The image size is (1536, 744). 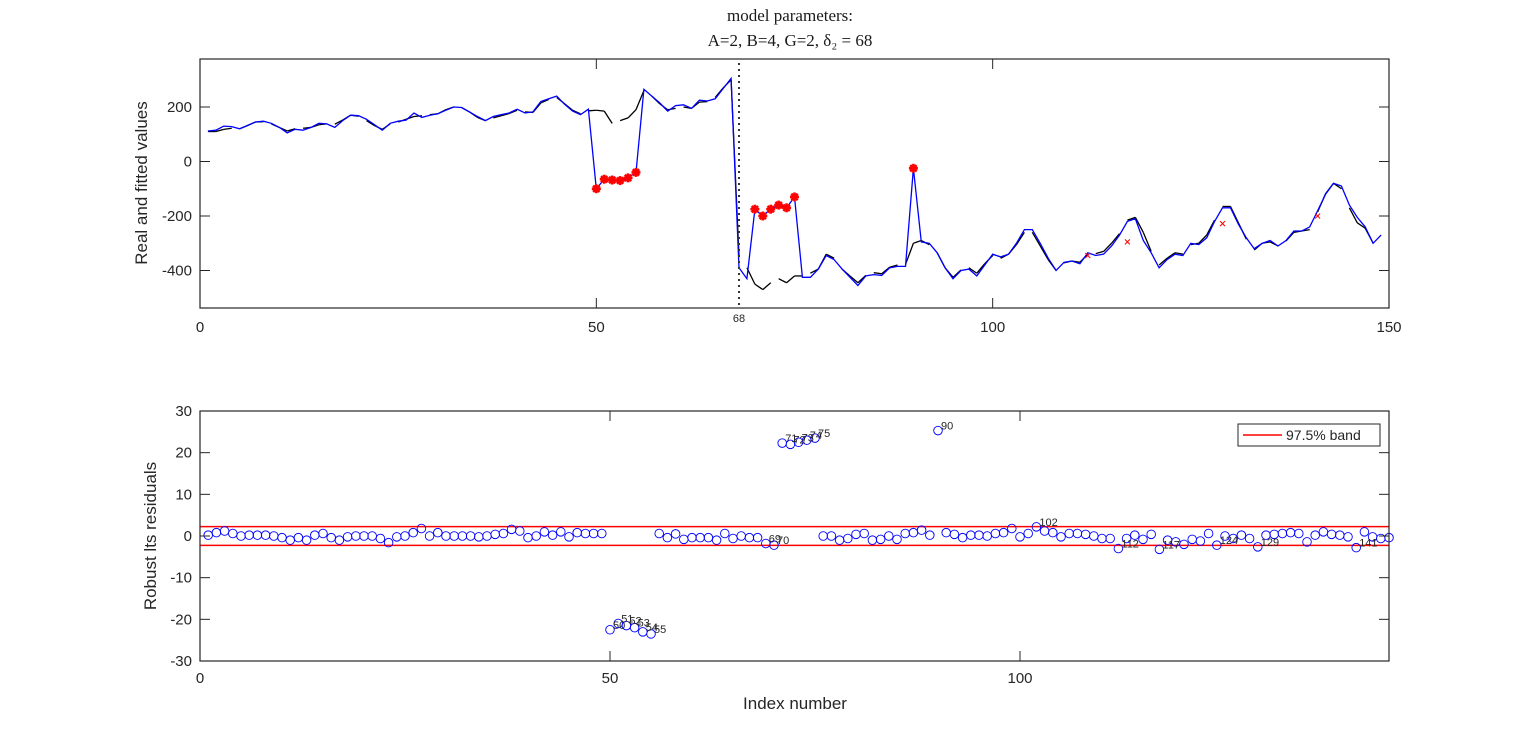 I want to click on residual-point-label: 141, so click(x=1368, y=544).